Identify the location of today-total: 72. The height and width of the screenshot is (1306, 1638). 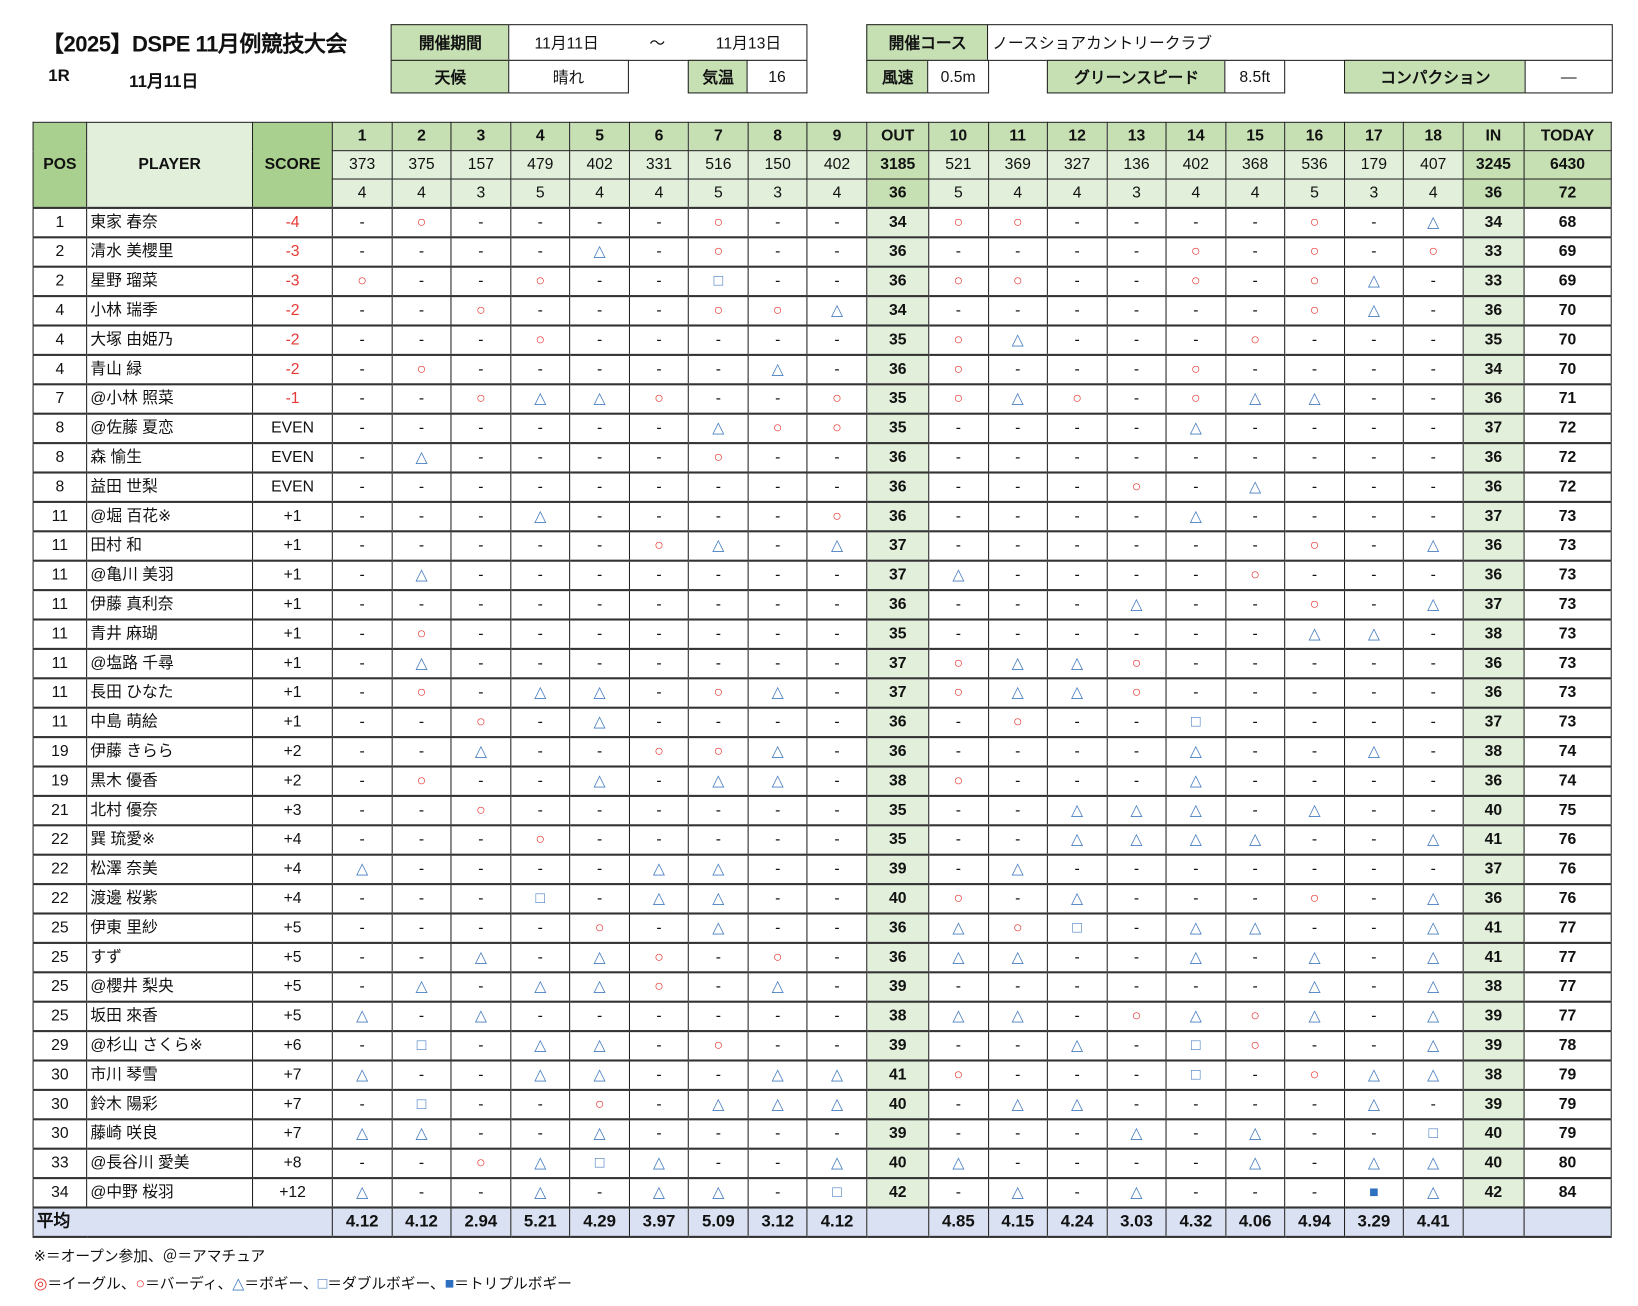
(1567, 487).